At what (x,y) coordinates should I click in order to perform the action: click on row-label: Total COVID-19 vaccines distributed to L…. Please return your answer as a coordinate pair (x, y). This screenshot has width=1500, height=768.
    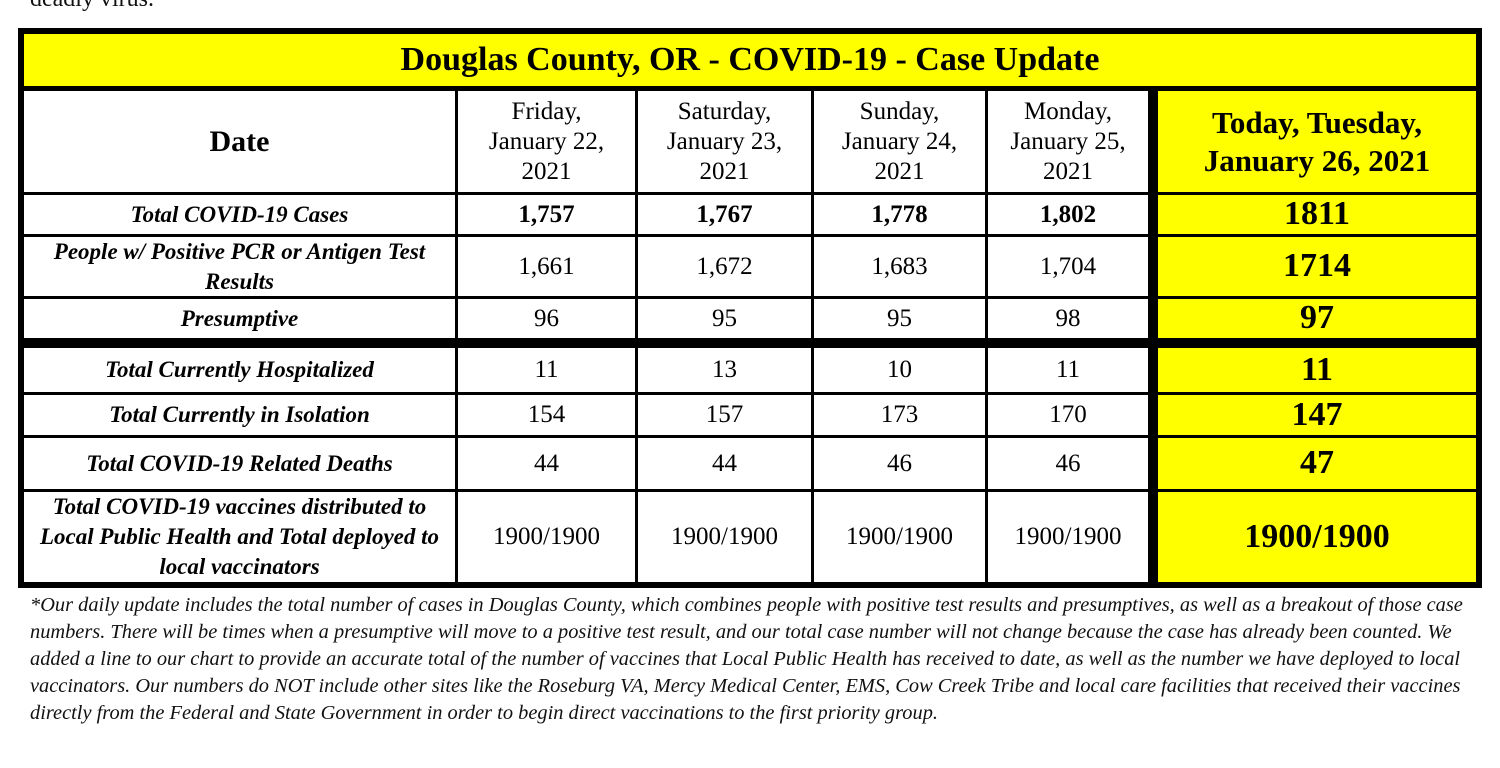
    Looking at the image, I should click on (239, 537).